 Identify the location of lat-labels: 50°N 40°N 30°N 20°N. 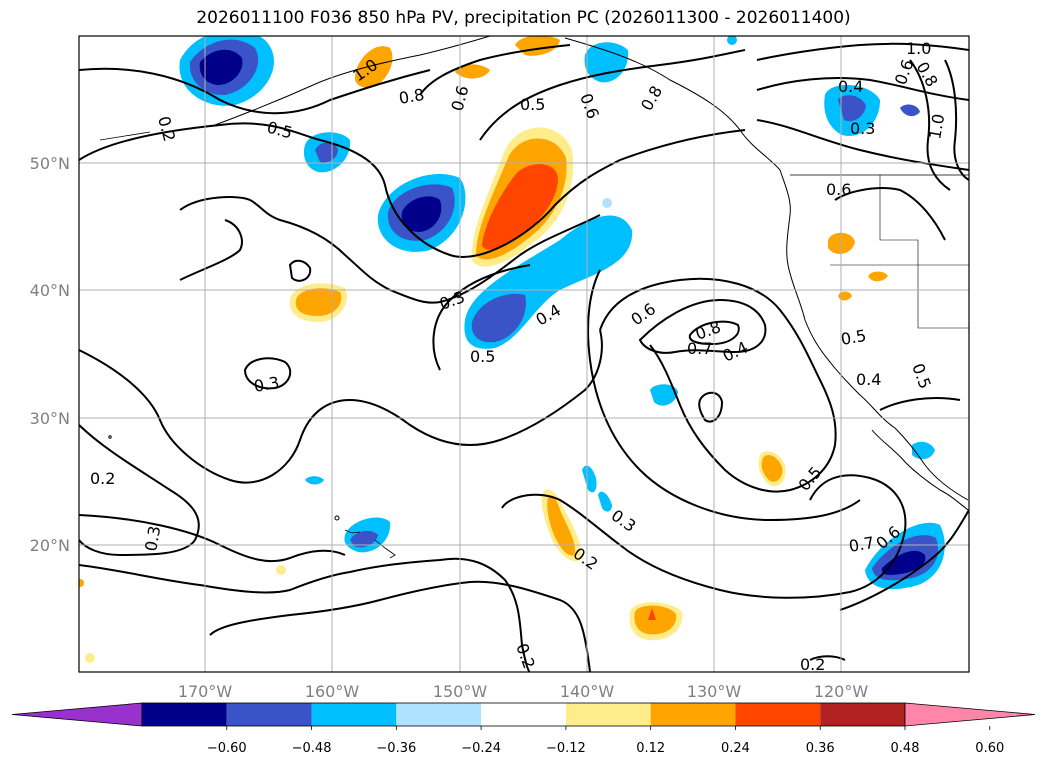
(50, 354).